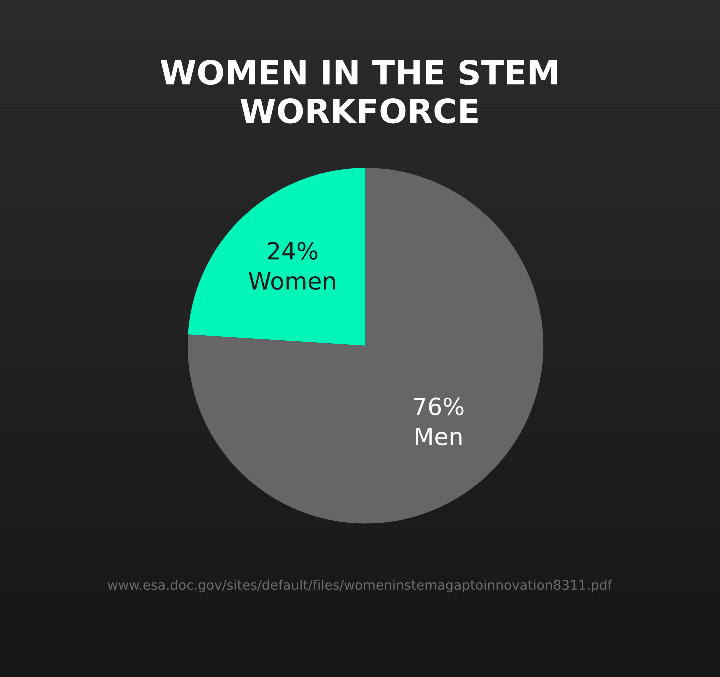 The width and height of the screenshot is (720, 677). What do you see at coordinates (293, 251) in the screenshot?
I see `data-label: 24%` at bounding box center [293, 251].